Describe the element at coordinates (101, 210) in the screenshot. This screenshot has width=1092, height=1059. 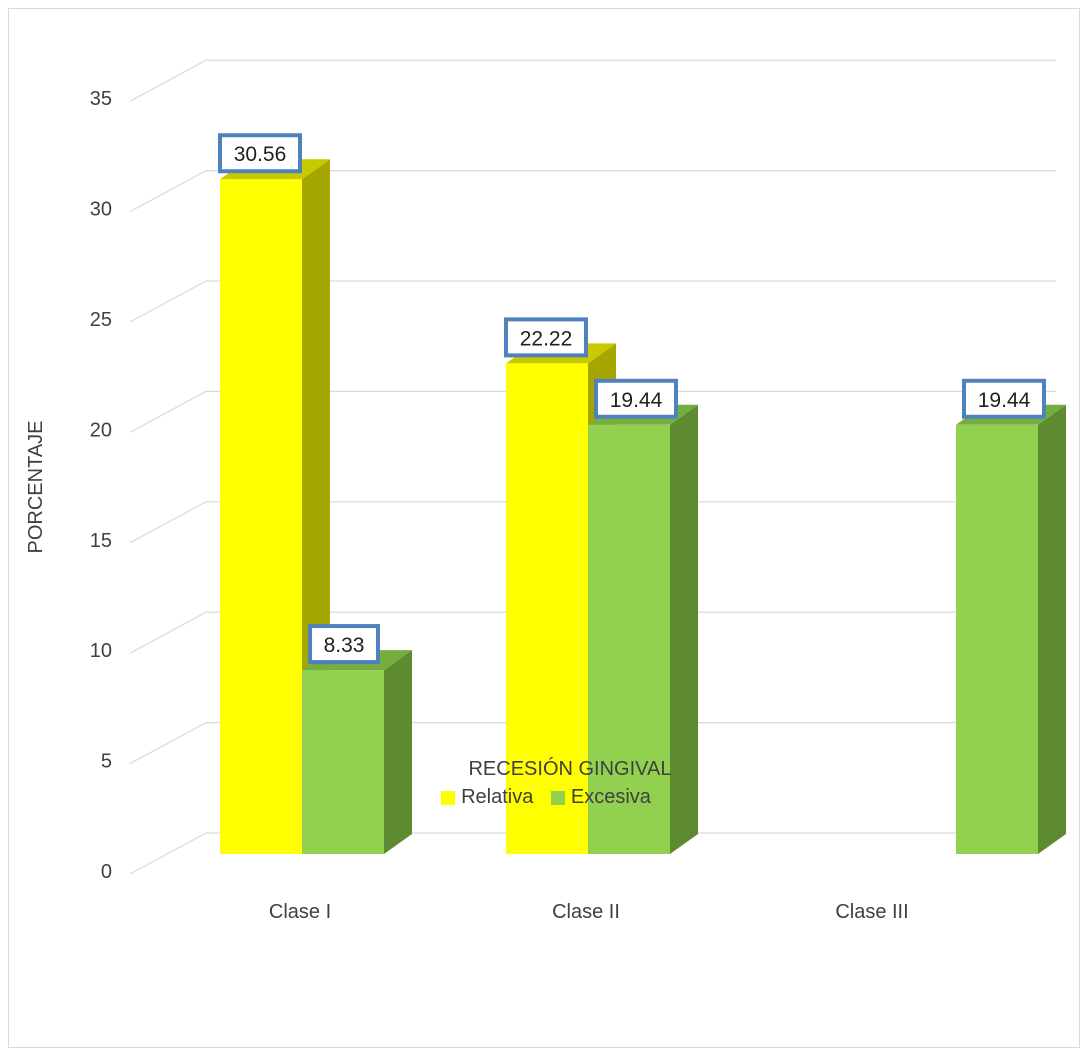
I see `y-tick-label: 30` at that location.